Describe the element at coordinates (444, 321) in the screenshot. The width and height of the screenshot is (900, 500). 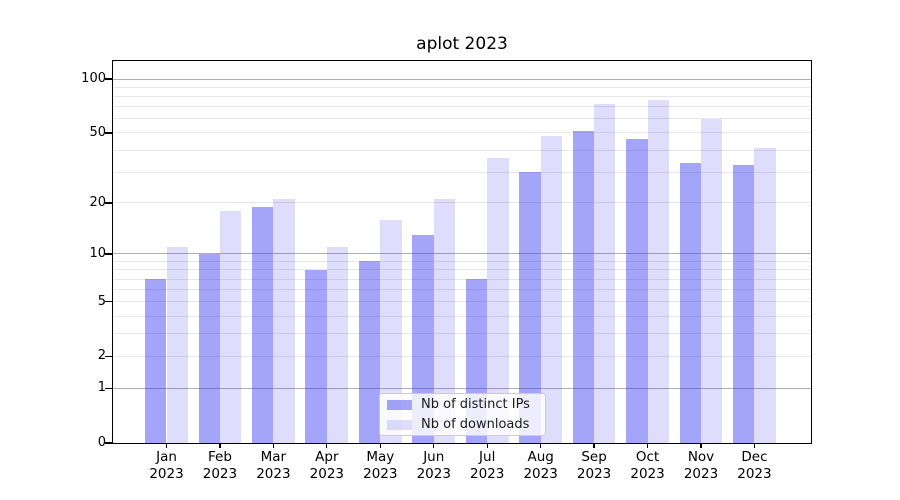
I see `bar-downloads-jun` at that location.